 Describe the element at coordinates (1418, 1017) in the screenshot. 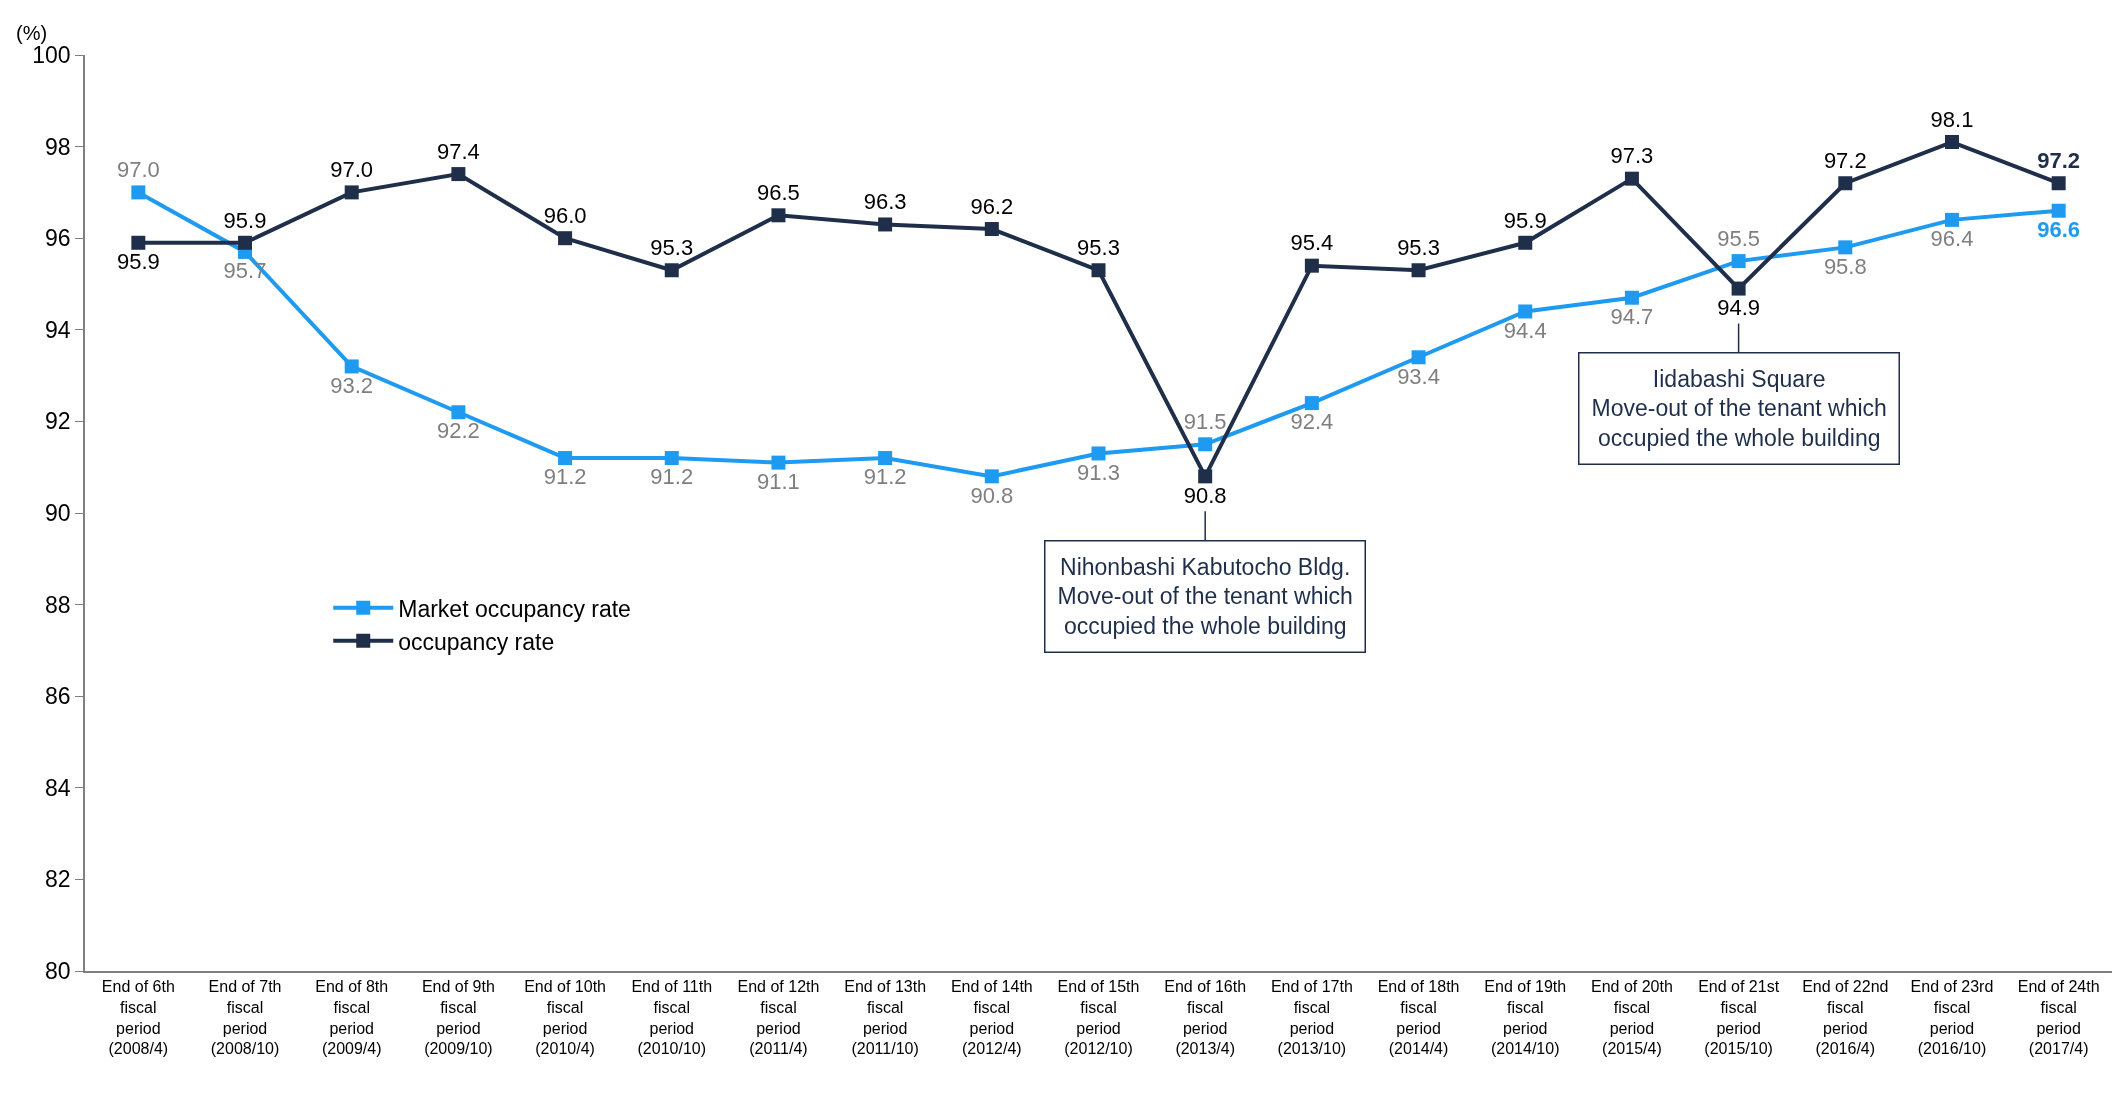

I see `x-tick-label: End of 18th fiscal period (2014/4)` at that location.